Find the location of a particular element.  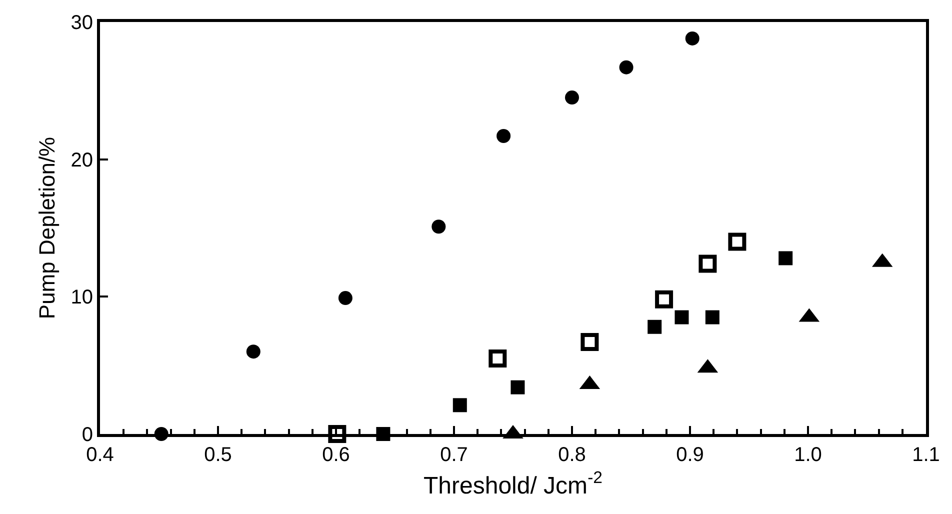

x-tick-label: 0.6 is located at coordinates (336, 455).